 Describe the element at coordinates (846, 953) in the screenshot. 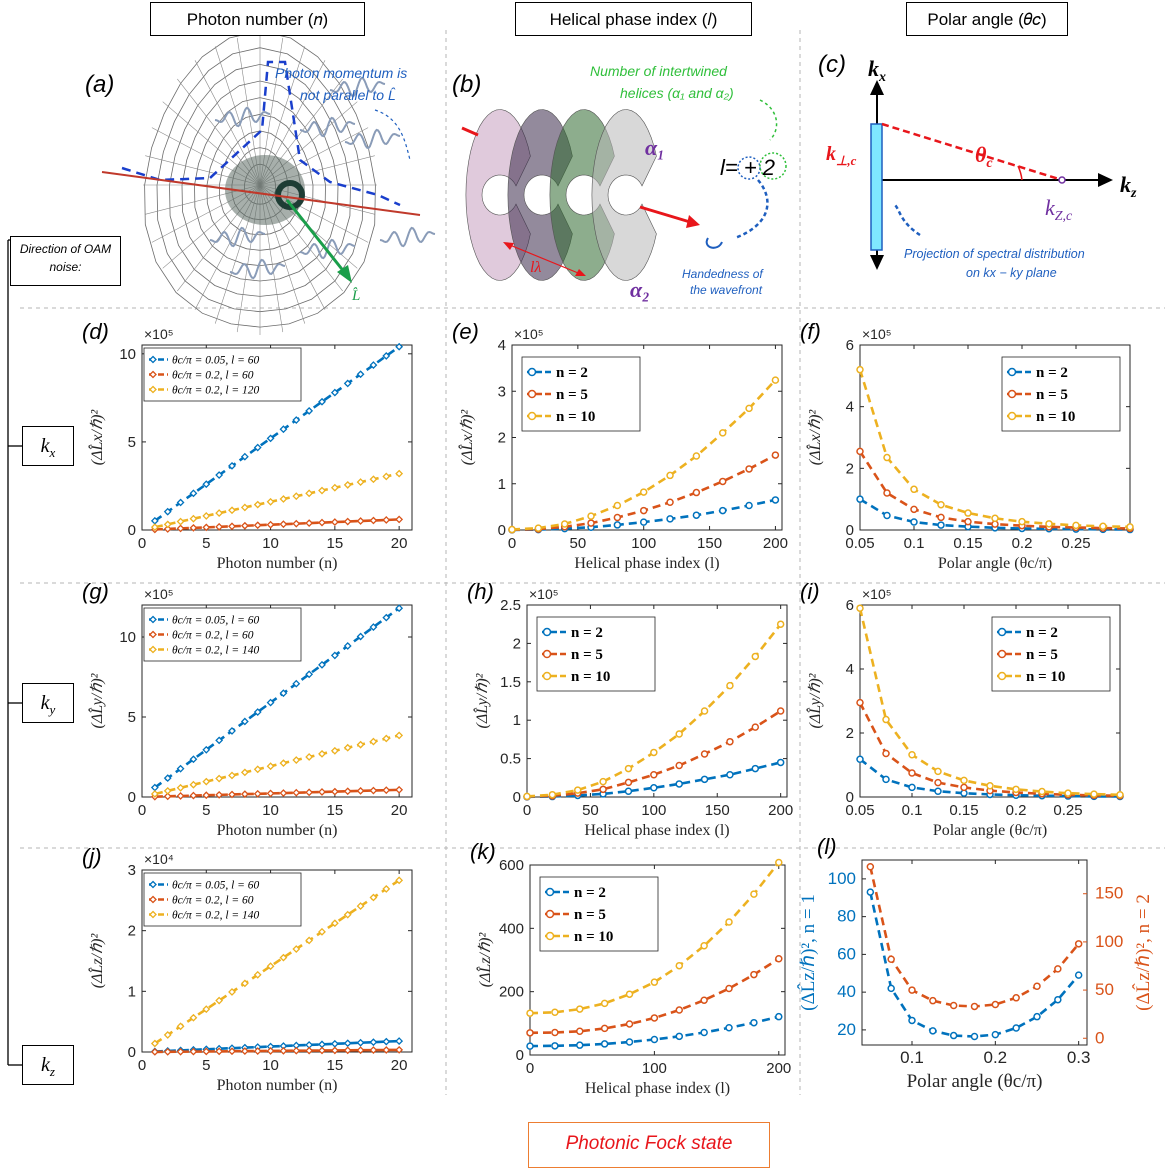

I see `y-tick-label: 60` at that location.